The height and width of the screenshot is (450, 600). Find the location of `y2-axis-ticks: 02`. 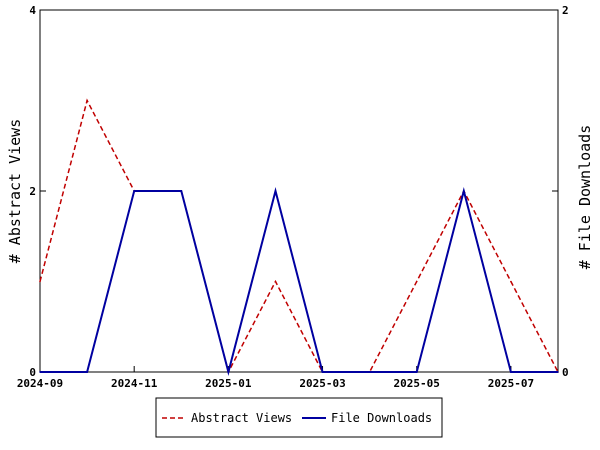

y2-axis-ticks: 02 is located at coordinates (560, 191).